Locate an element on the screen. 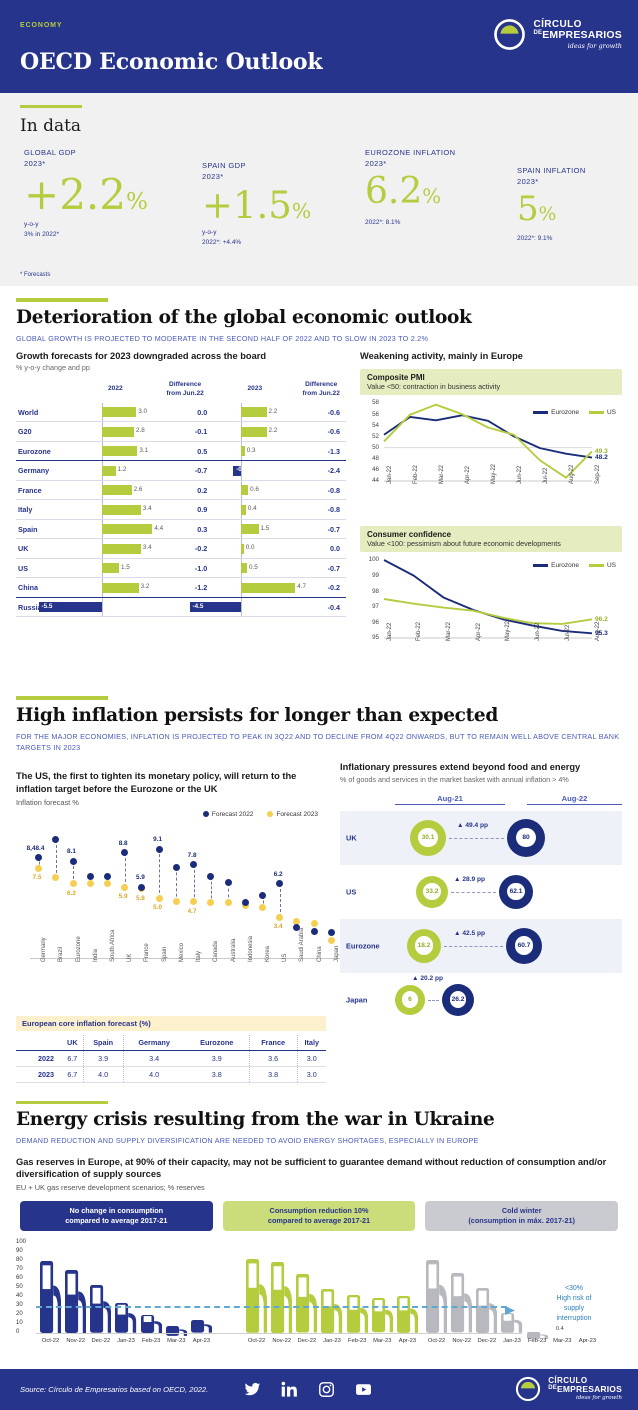  y-axis-tick: 40 is located at coordinates (19, 1296).